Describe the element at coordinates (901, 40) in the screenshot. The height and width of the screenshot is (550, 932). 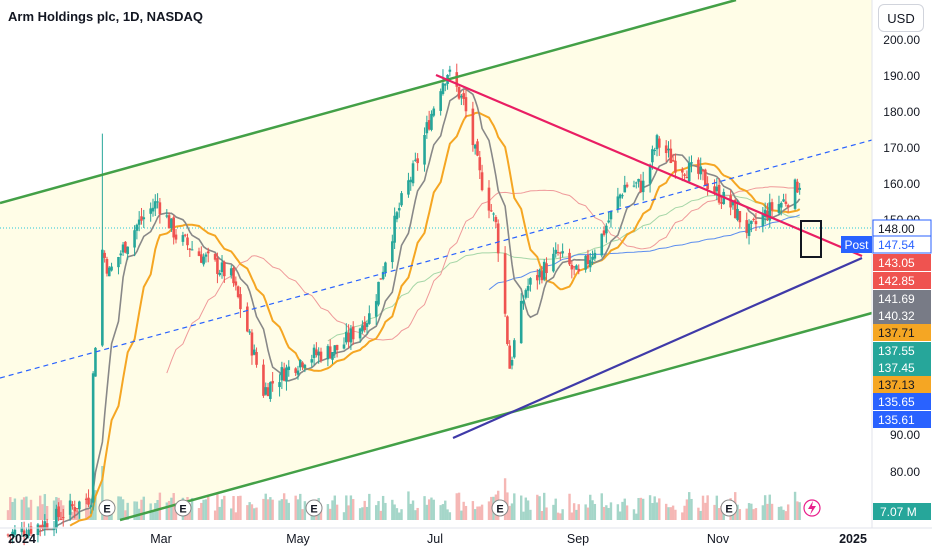
I see `y-tick-label: 200.00` at that location.